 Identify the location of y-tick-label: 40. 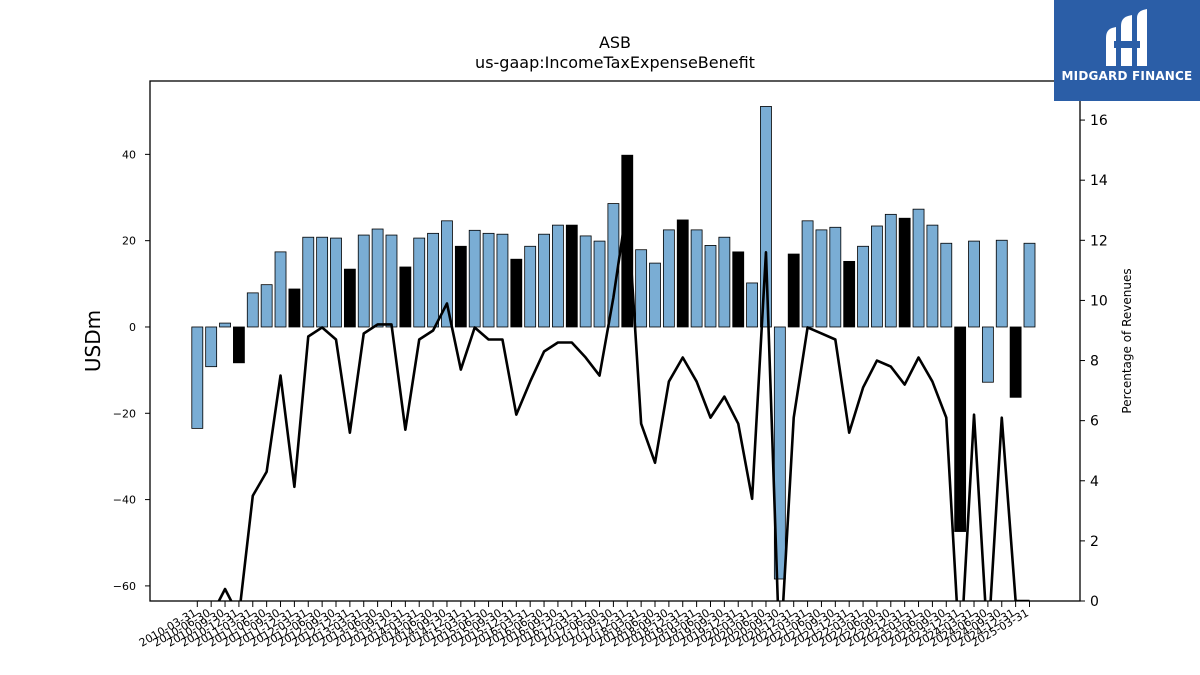
(129, 154).